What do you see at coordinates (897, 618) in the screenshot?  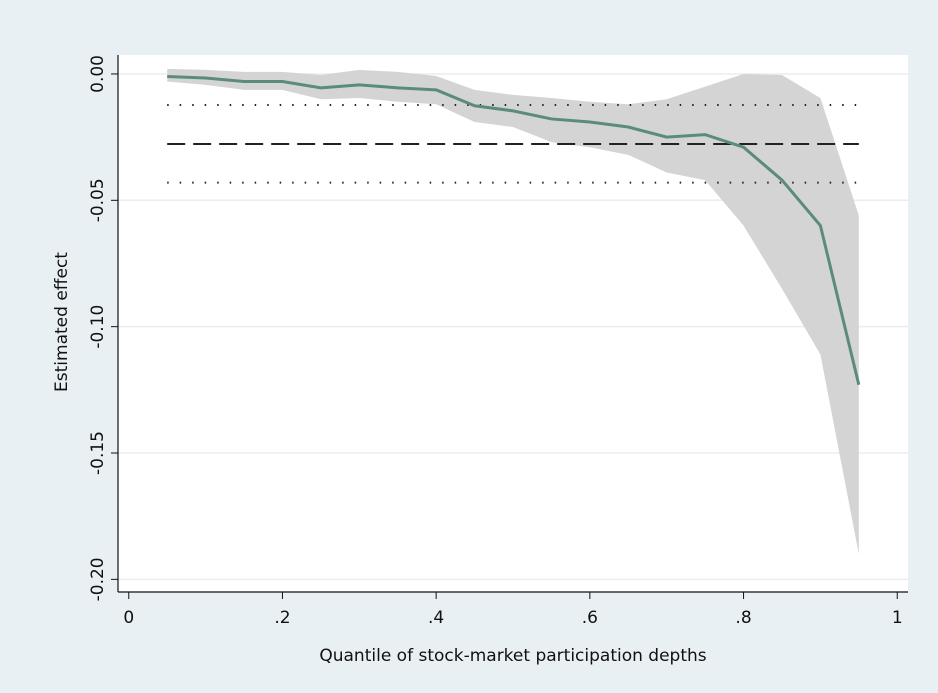 I see `x-tick-label: 1` at bounding box center [897, 618].